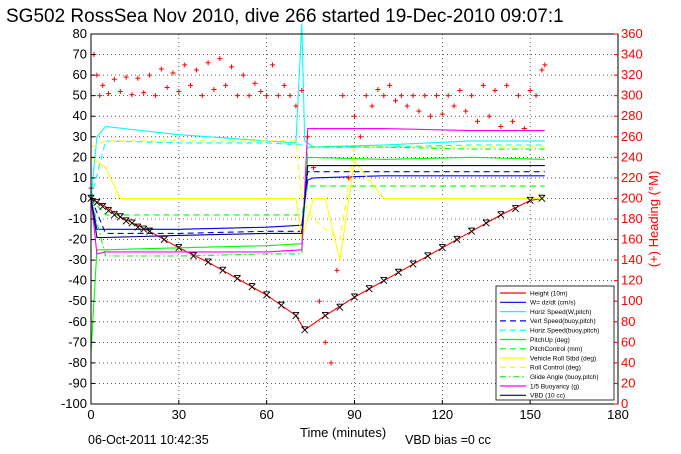  Describe the element at coordinates (632, 218) in the screenshot. I see `y-right-tick-label: 180` at that location.